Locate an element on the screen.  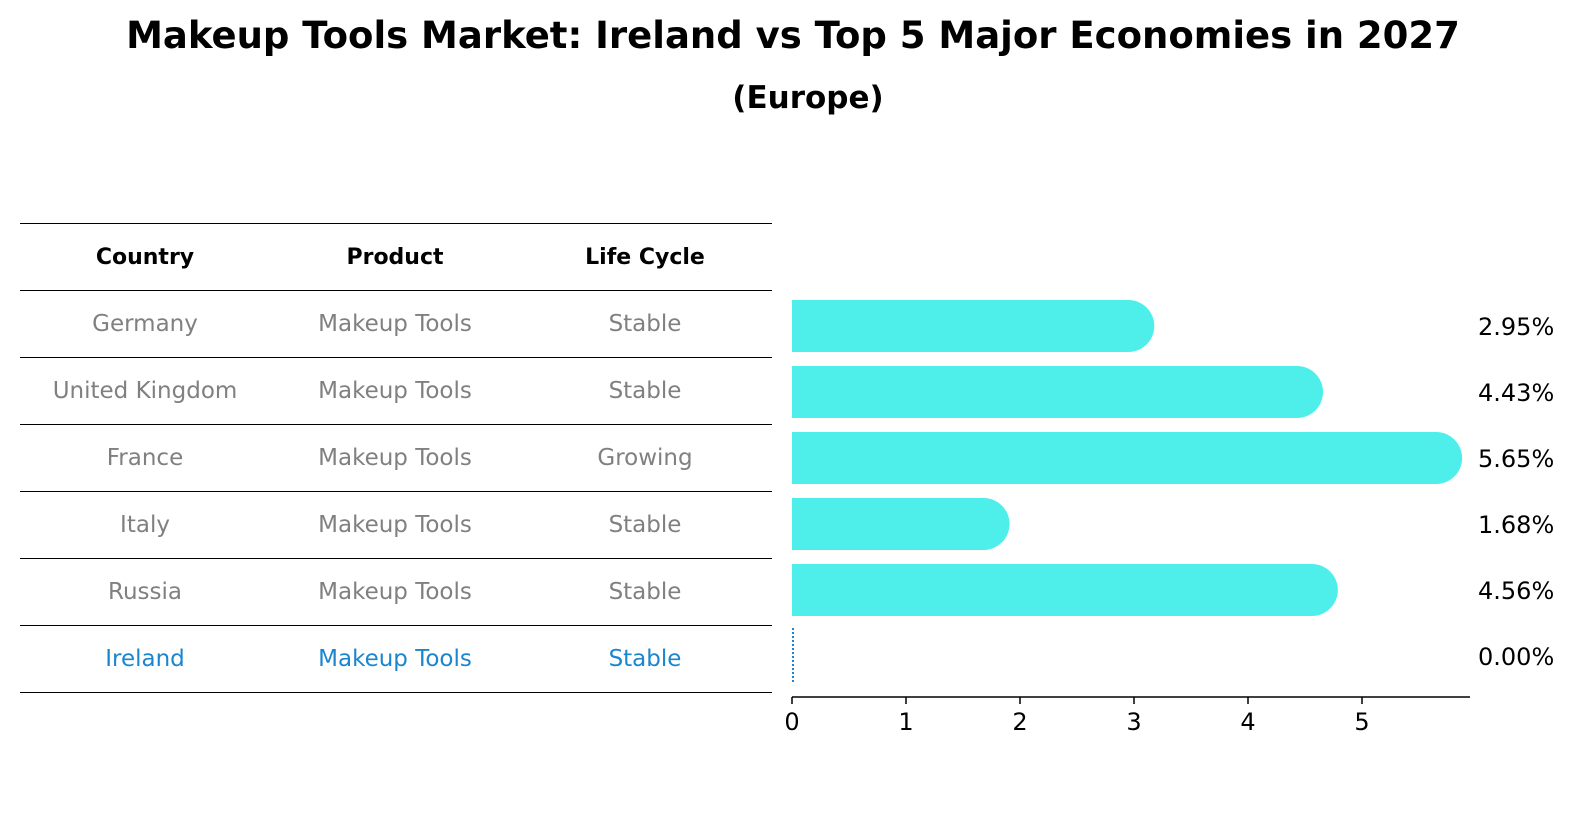
x-tick-label: 5 is located at coordinates (1361, 722).